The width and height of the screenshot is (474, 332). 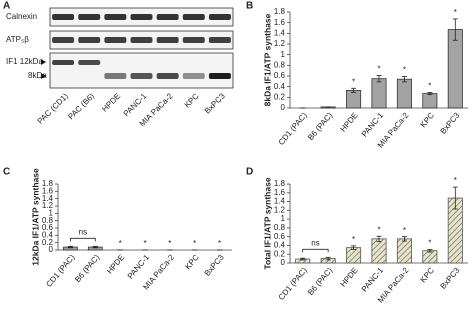 What do you see at coordinates (53, 108) in the screenshot?
I see `lane-label: PAC (CD1)` at bounding box center [53, 108].